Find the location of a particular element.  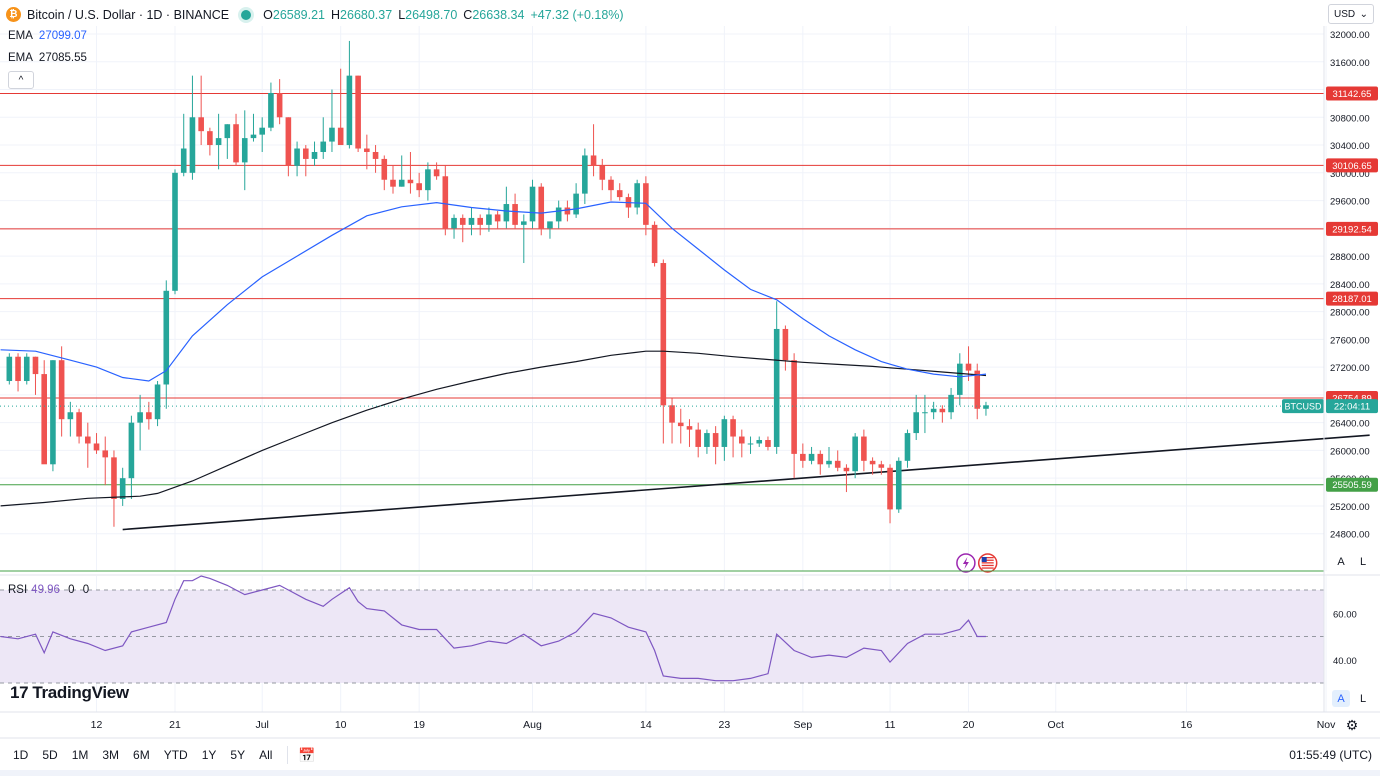

timeframe-button-6m: 6M is located at coordinates (141, 755).